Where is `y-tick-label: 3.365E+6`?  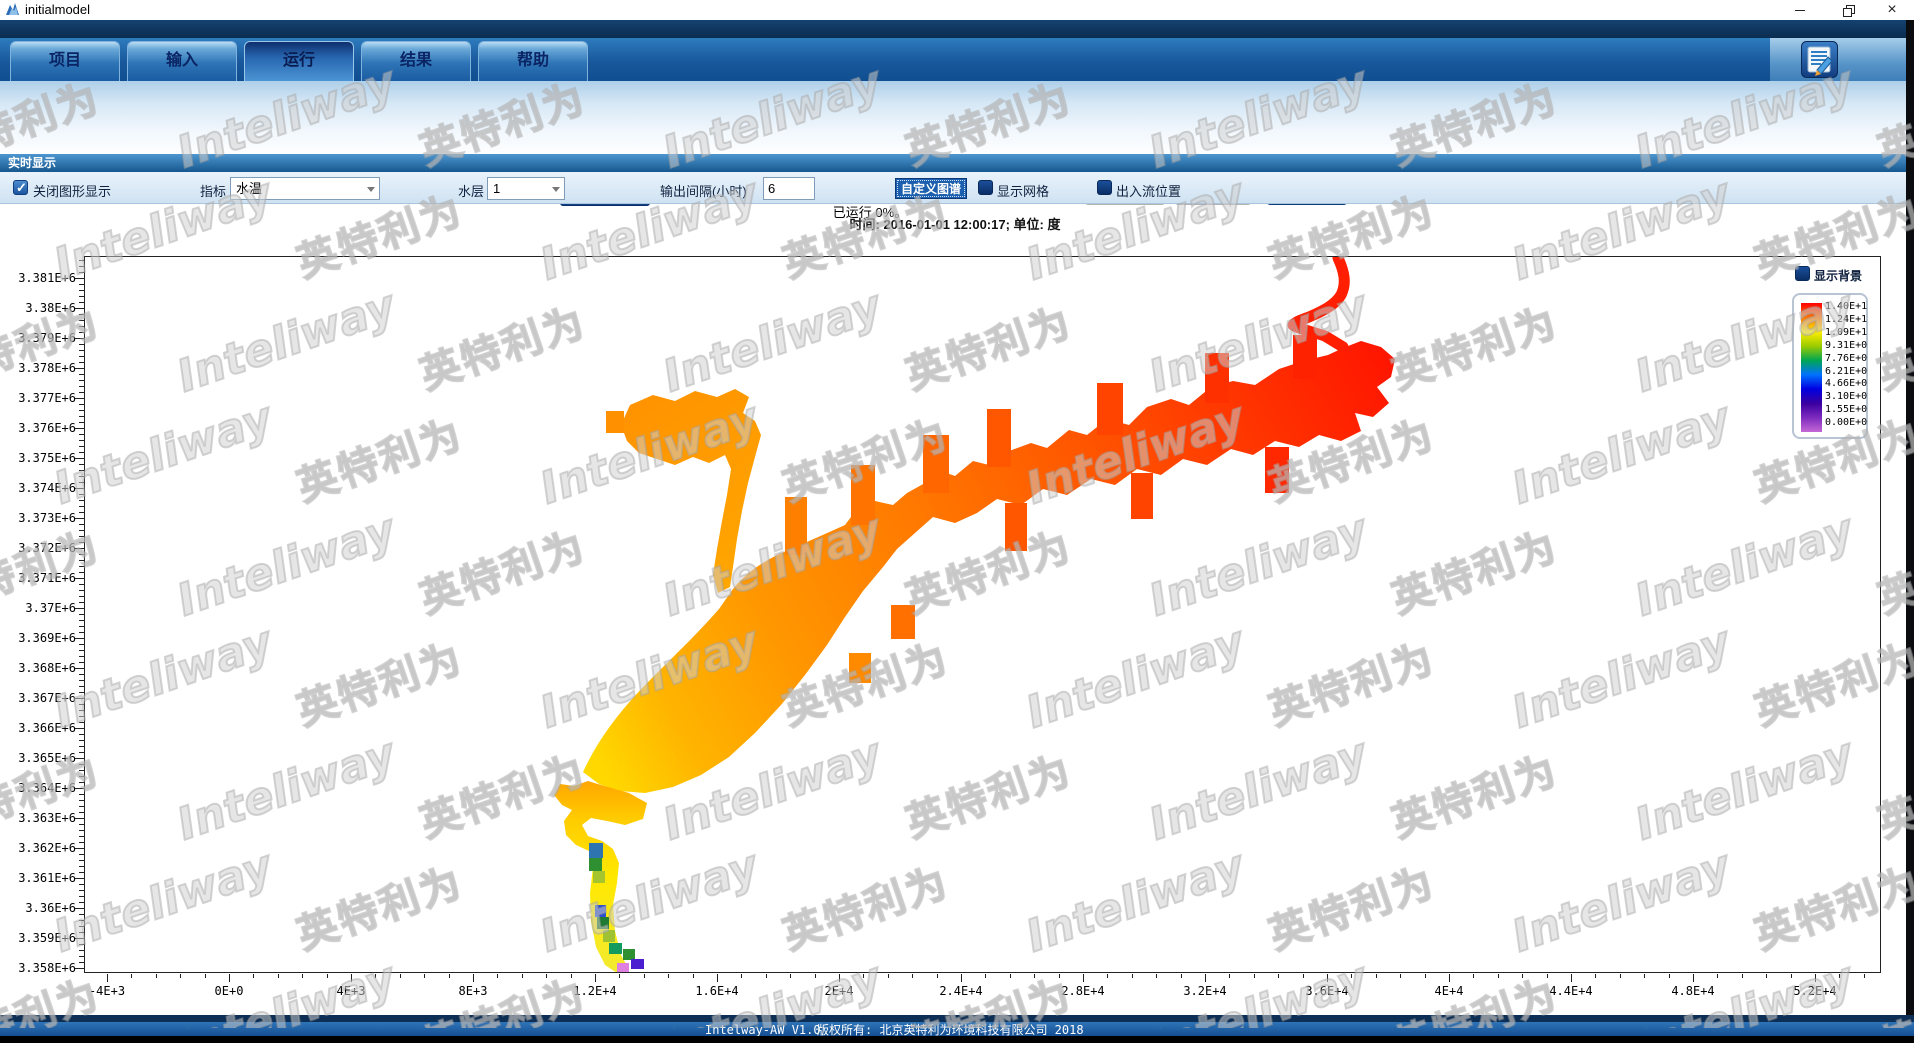
y-tick-label: 3.365E+6 is located at coordinates (47, 758).